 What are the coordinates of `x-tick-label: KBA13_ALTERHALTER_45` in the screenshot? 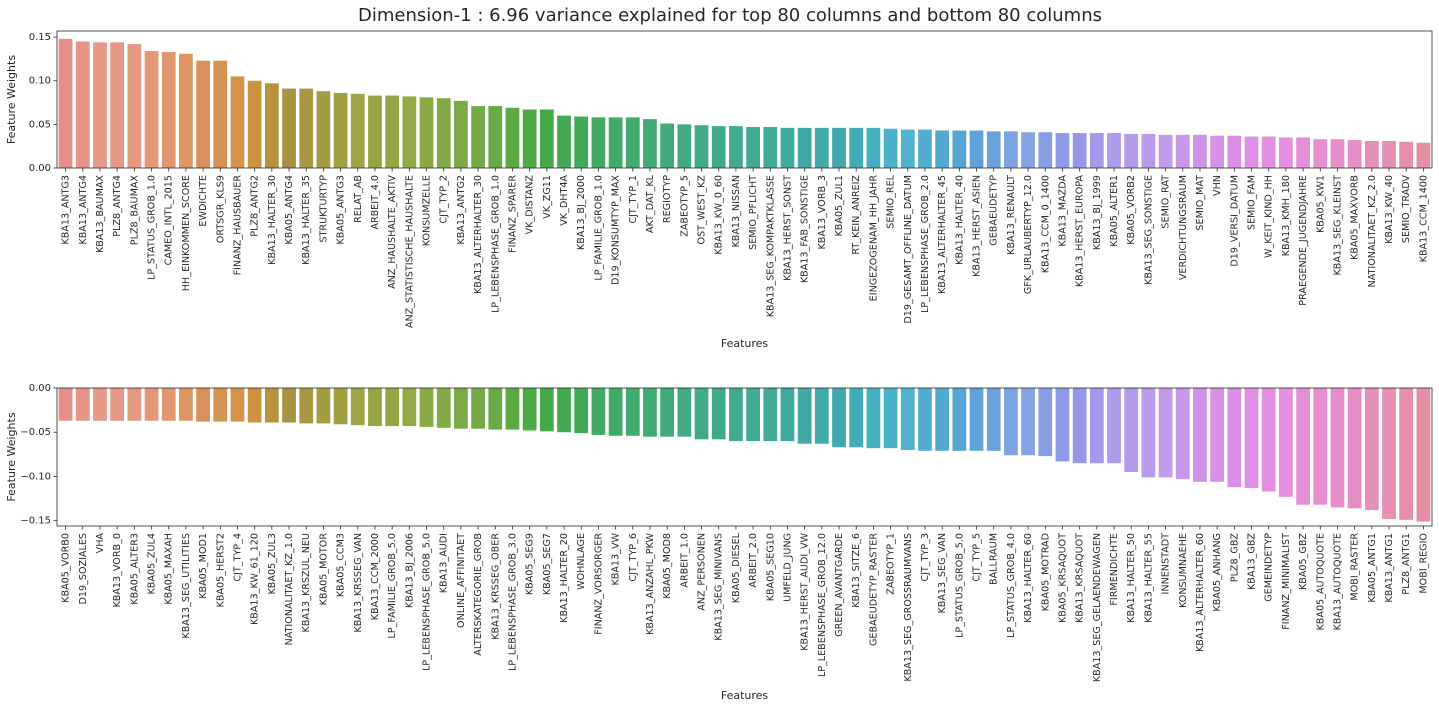 It's located at (942, 234).